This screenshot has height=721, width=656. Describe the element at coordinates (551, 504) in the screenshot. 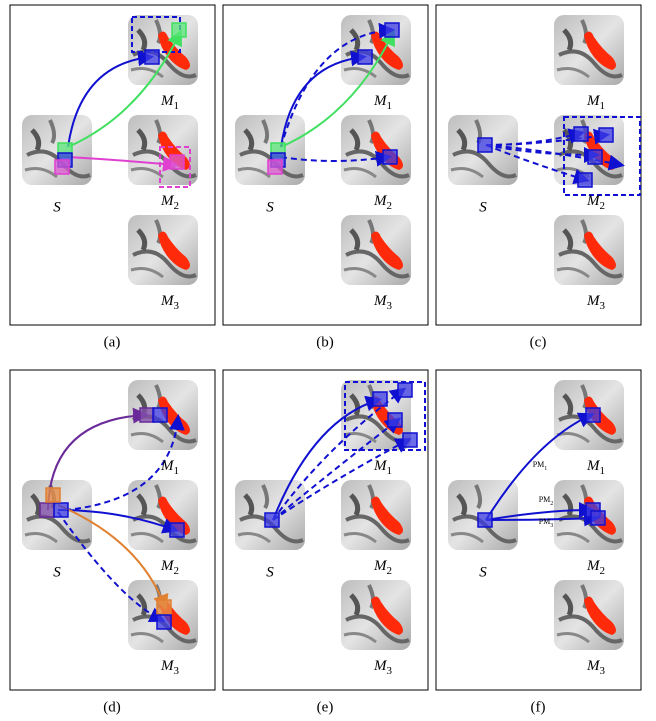

I see `label-pm-sub: 2` at that location.